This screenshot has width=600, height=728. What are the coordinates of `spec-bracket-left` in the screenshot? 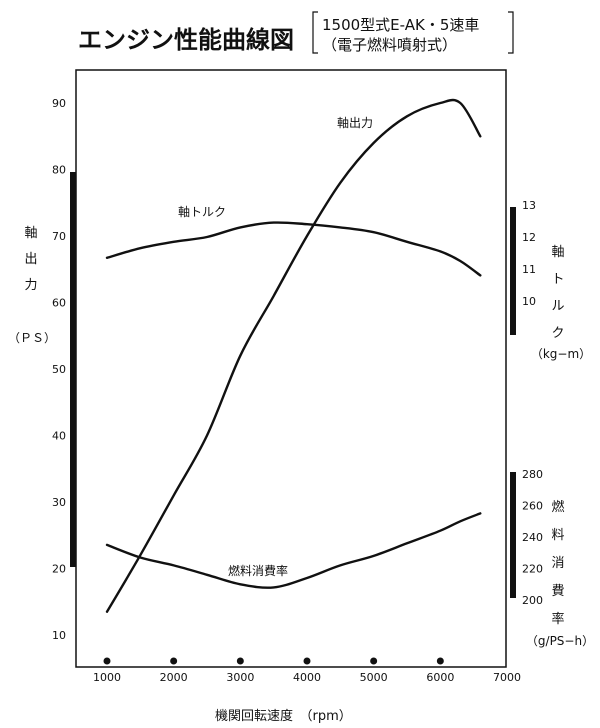 It's located at (315, 32).